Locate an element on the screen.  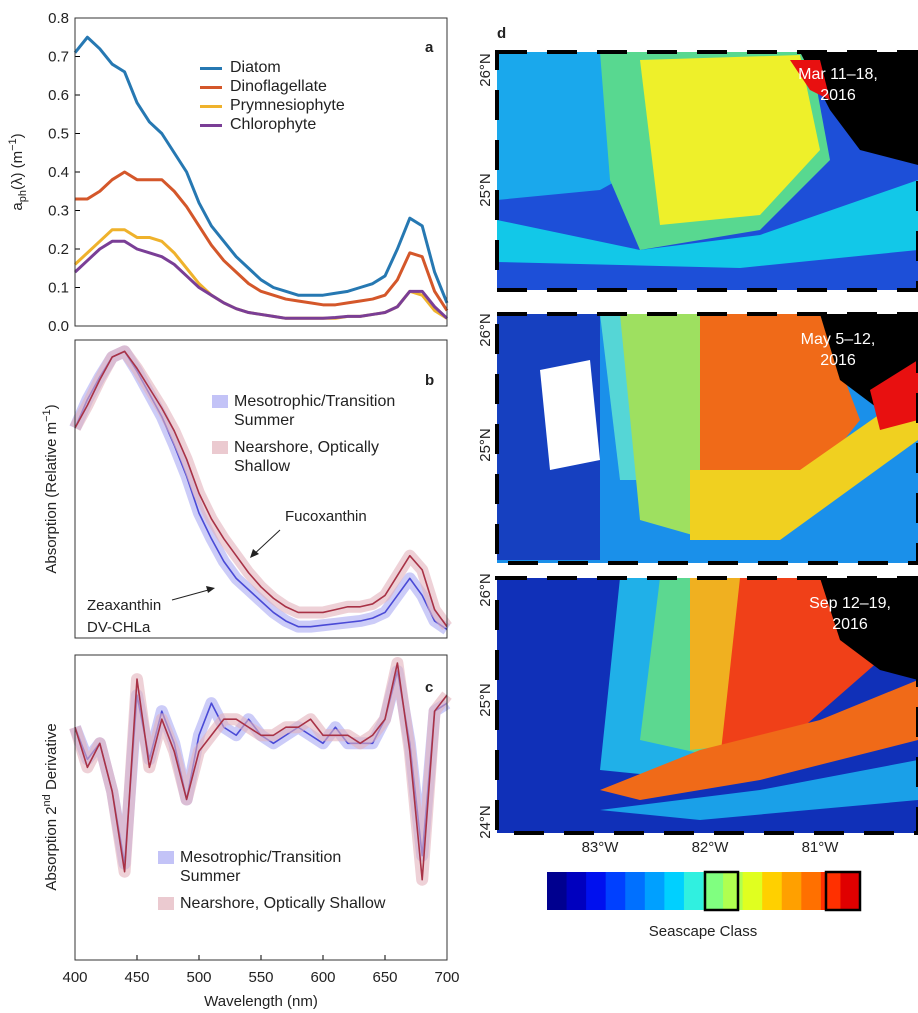
panel-label: a is located at coordinates (429, 47).